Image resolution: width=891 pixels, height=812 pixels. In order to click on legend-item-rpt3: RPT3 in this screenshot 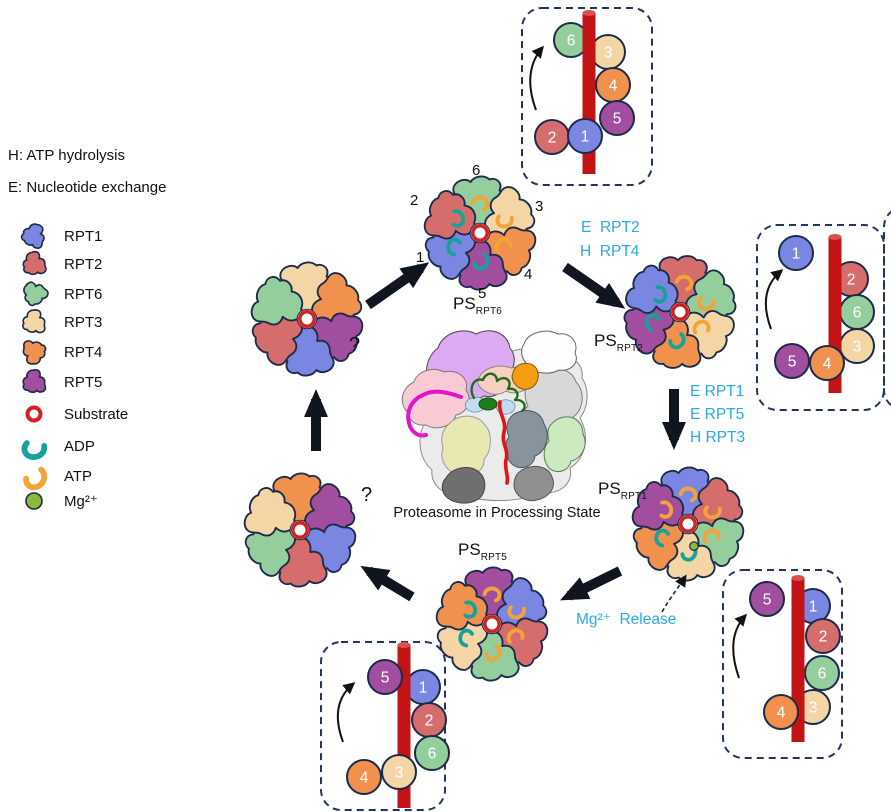, I will do `click(58, 322)`.